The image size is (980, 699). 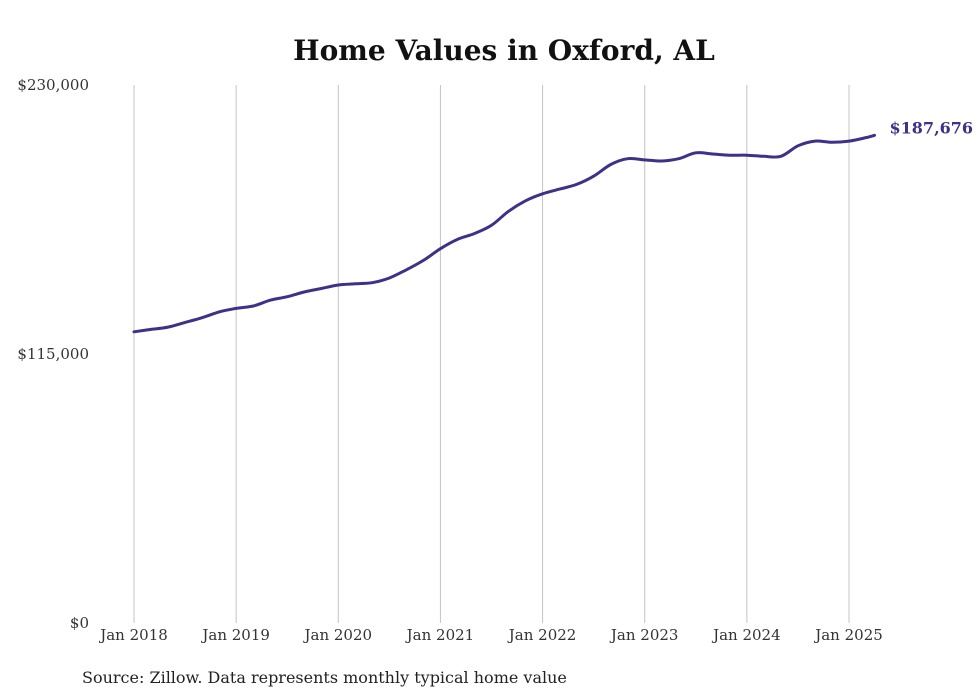 I want to click on y-tick-label: $230,000, so click(x=53, y=85).